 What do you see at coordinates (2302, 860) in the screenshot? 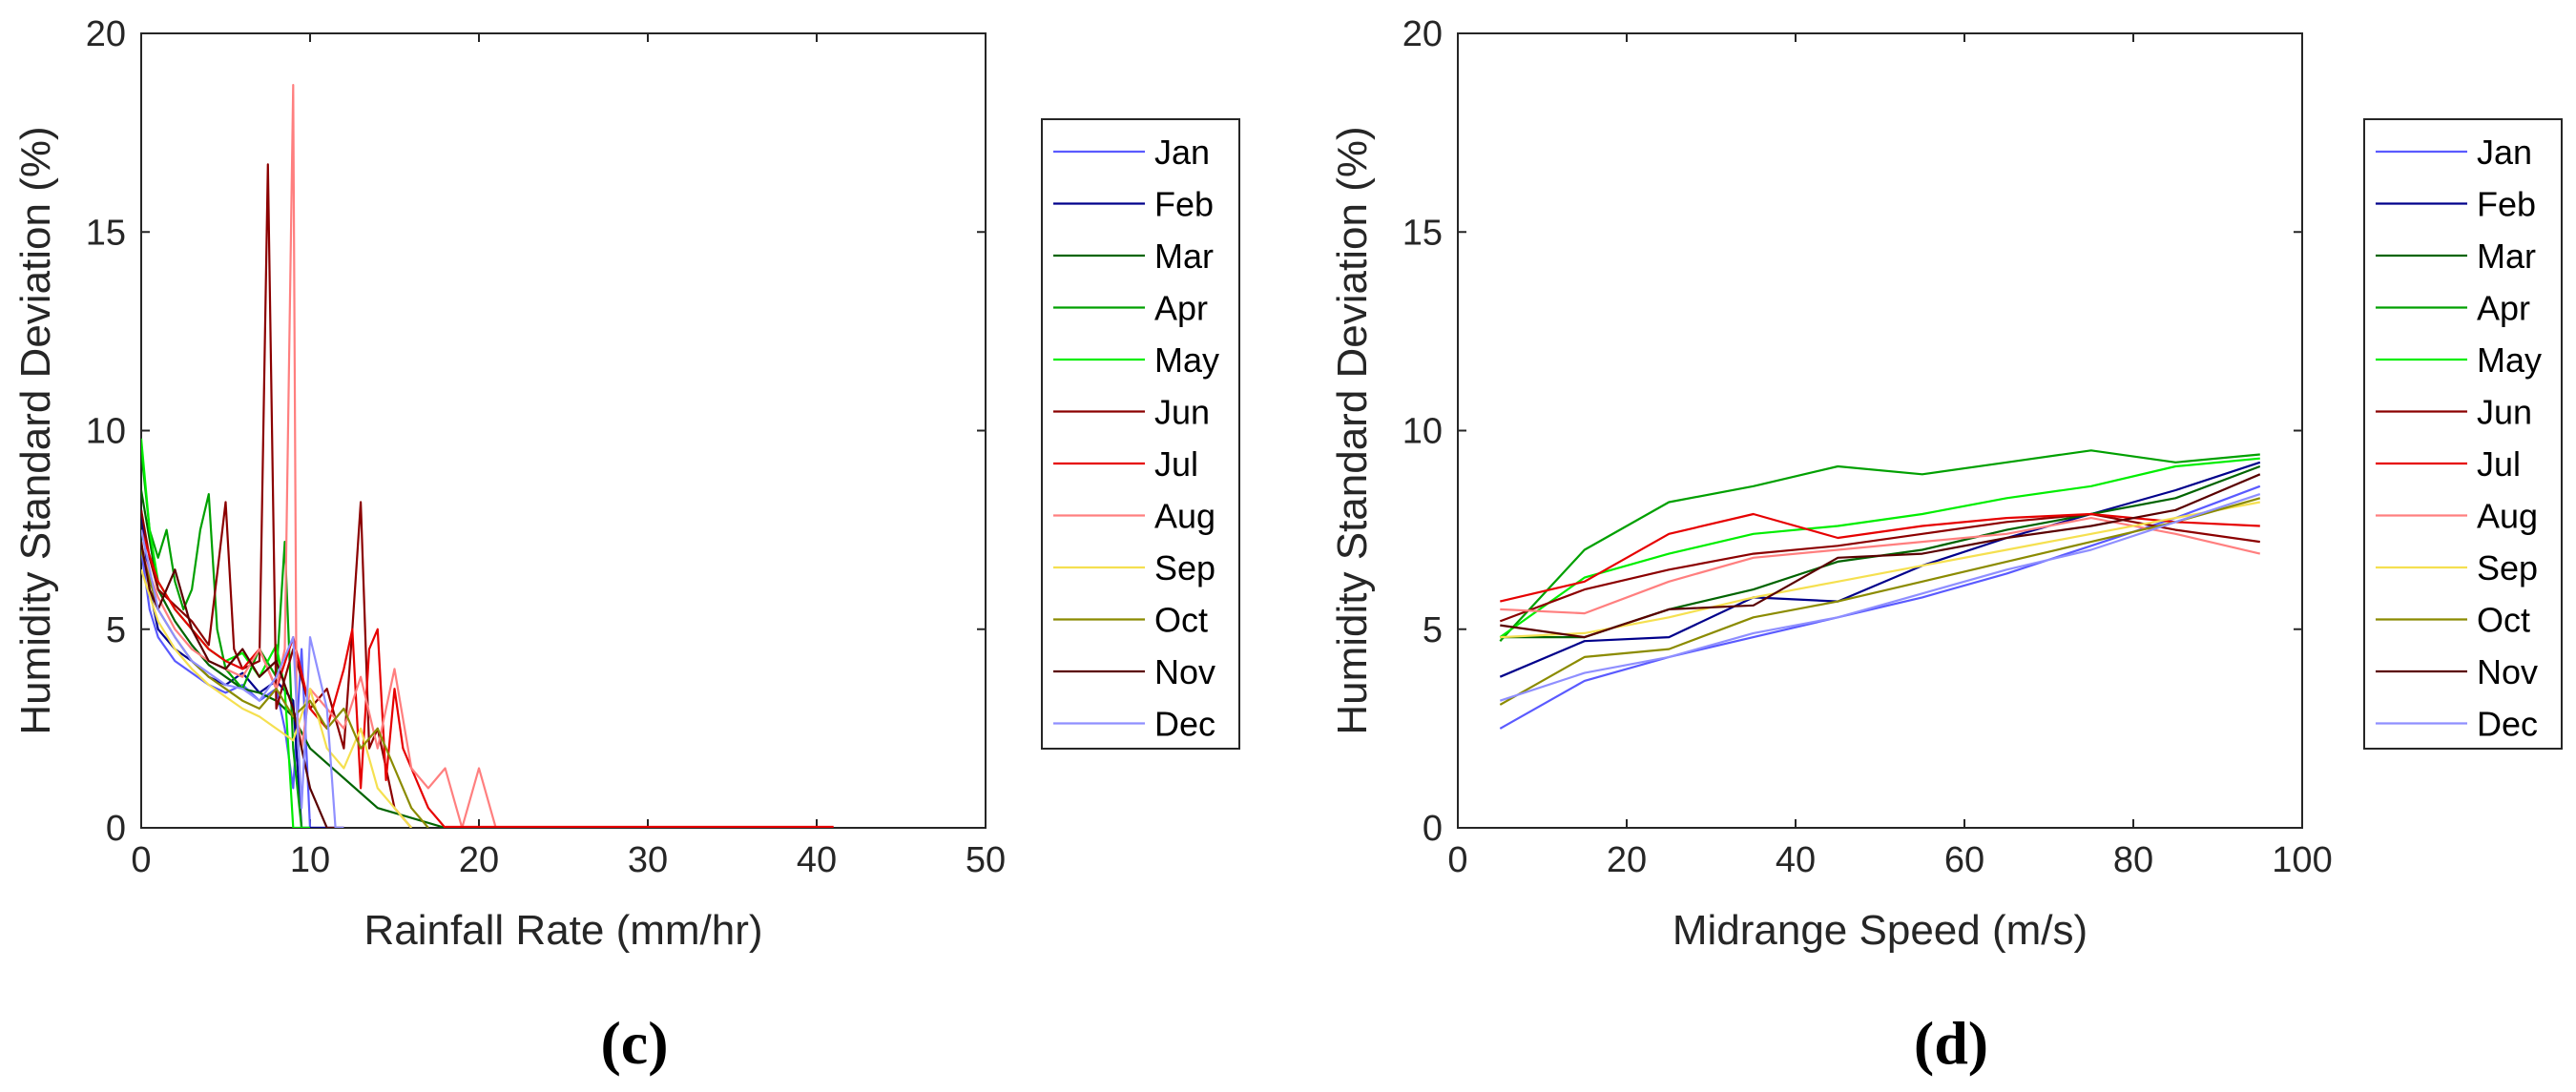
I see `x-tick-label: 100` at bounding box center [2302, 860].